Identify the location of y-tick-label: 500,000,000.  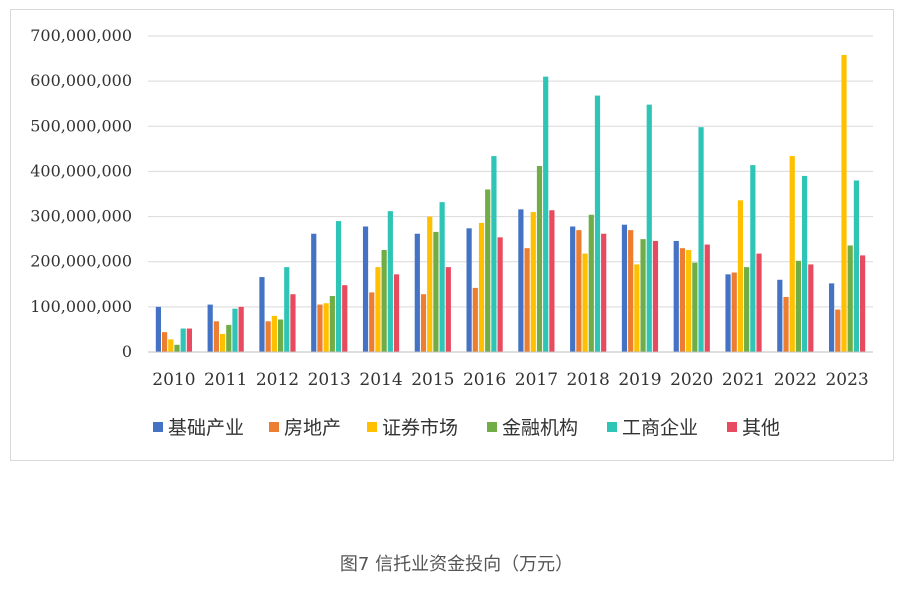
(81, 125).